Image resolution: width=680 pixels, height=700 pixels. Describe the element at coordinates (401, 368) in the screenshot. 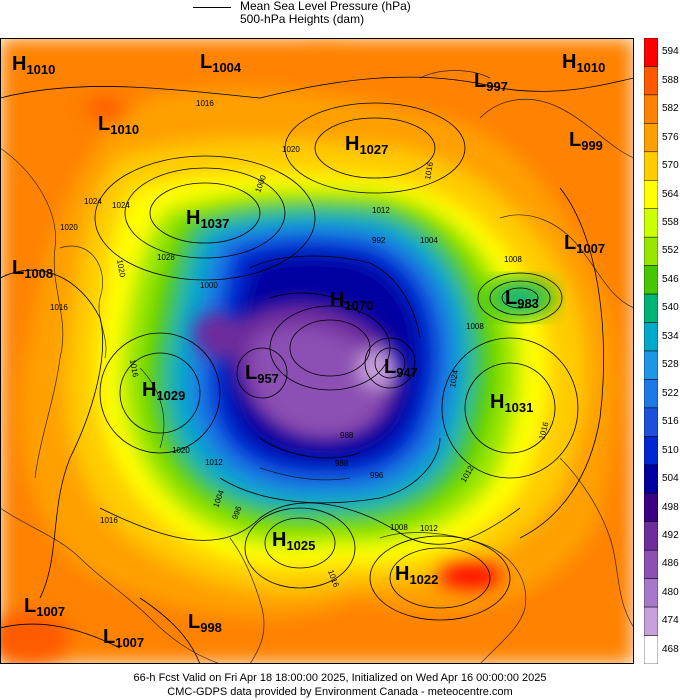

I see `pressure-center-low: L947` at that location.